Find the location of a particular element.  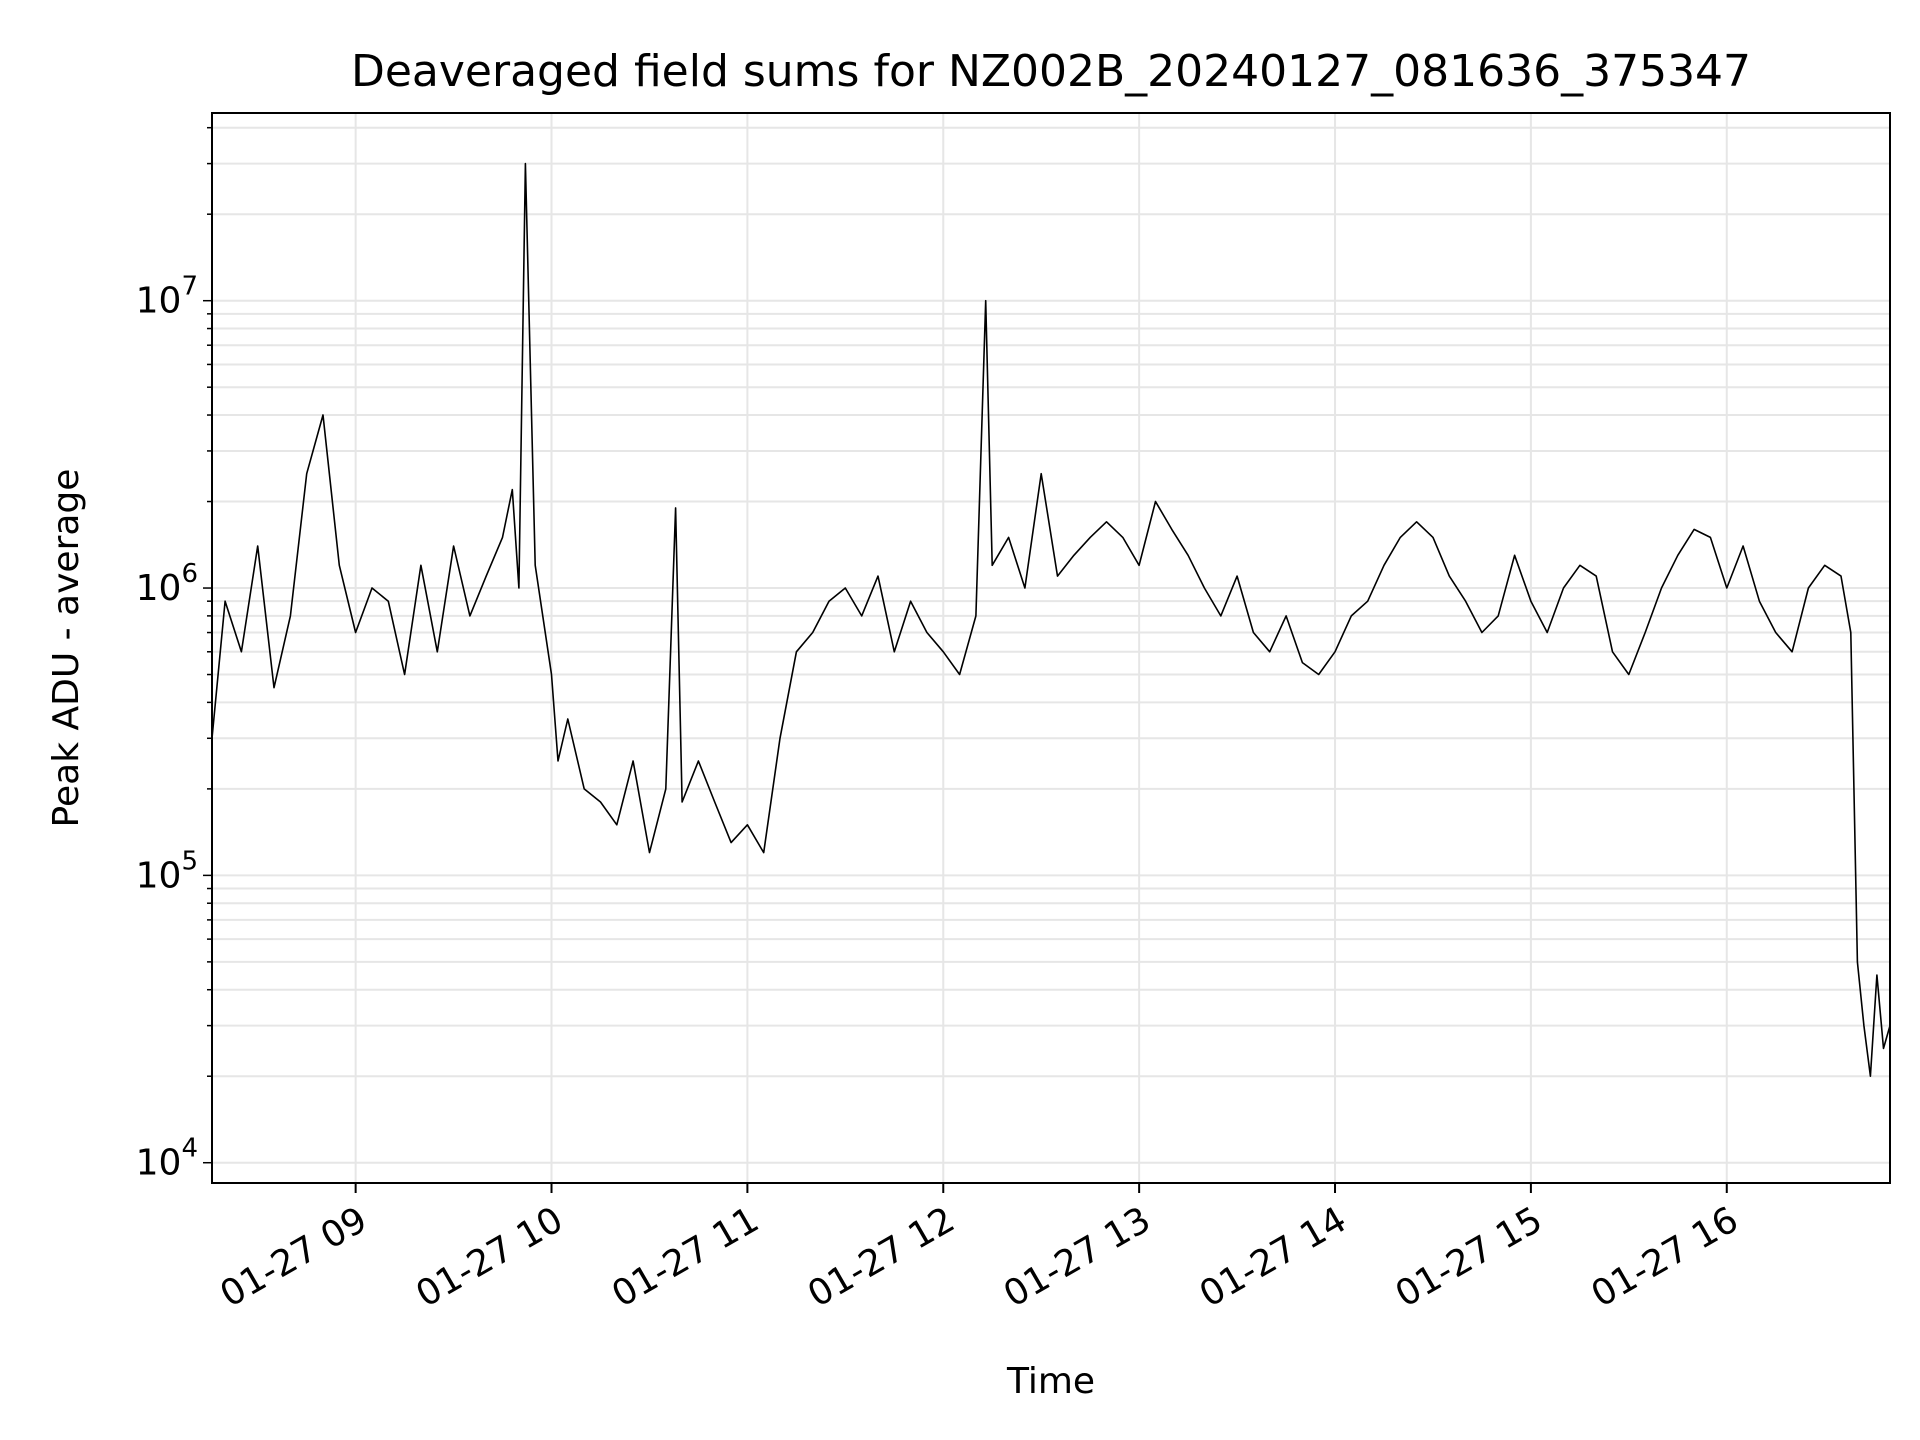

y-tick-label: 10⁴ is located at coordinates (167, 1159).